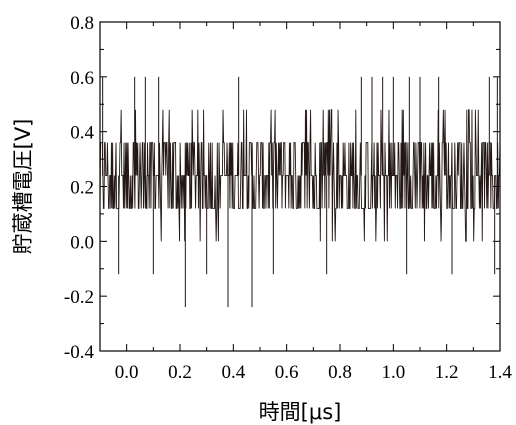  I want to click on y-tick-label: 0.8, so click(82, 23).